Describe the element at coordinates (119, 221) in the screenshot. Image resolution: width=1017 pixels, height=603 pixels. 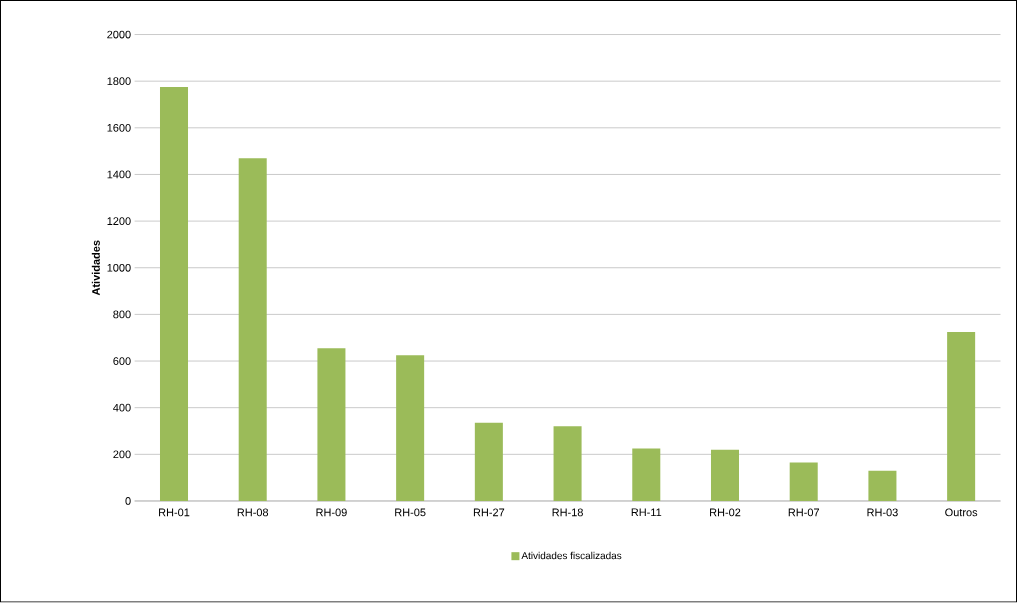
I see `y-tick-label: 1200` at that location.